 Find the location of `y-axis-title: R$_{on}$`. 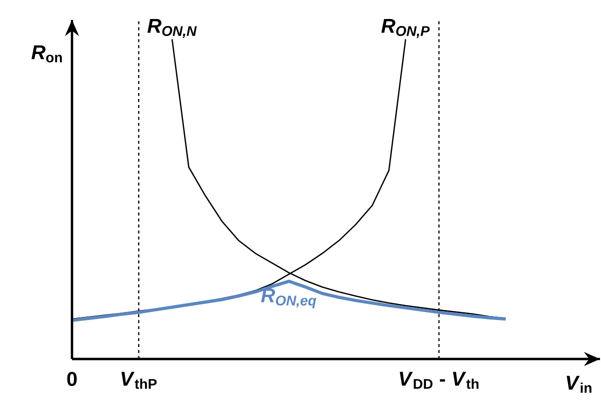

y-axis-title: R$_{on}$ is located at coordinates (47, 53).